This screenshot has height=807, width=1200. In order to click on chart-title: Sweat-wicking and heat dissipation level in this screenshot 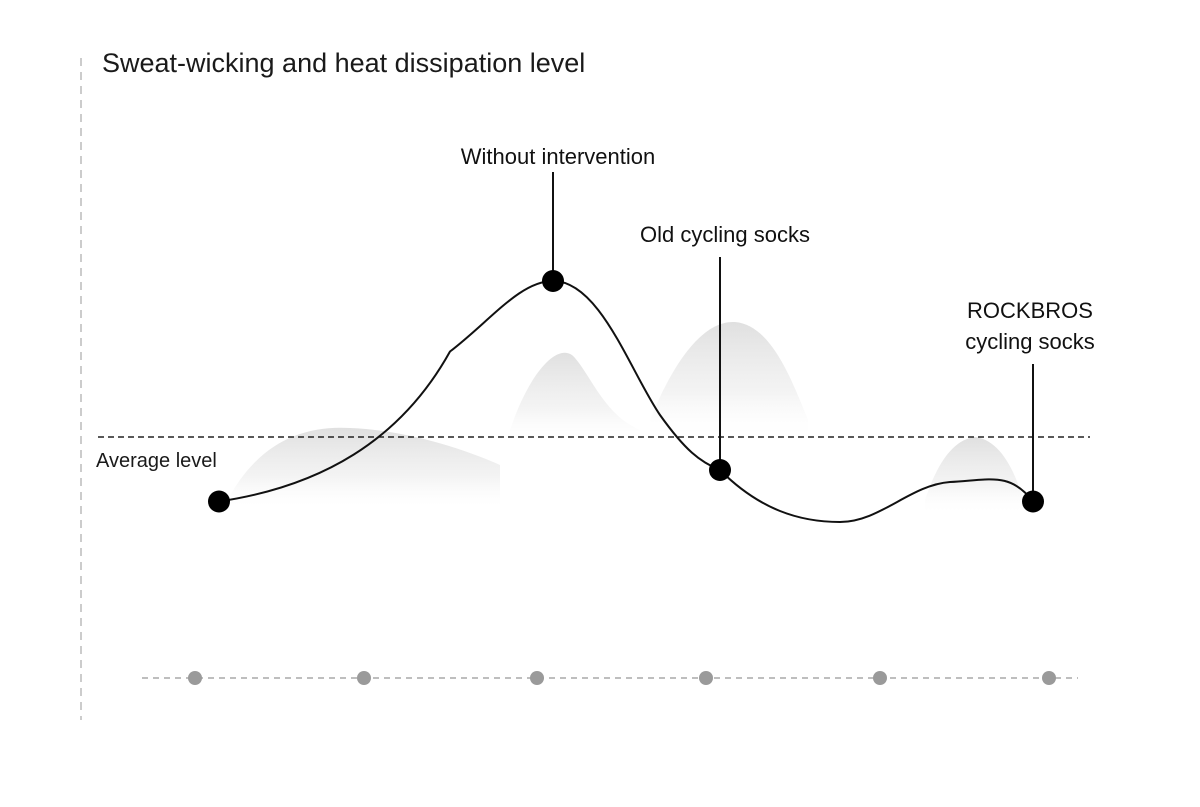, I will do `click(343, 63)`.